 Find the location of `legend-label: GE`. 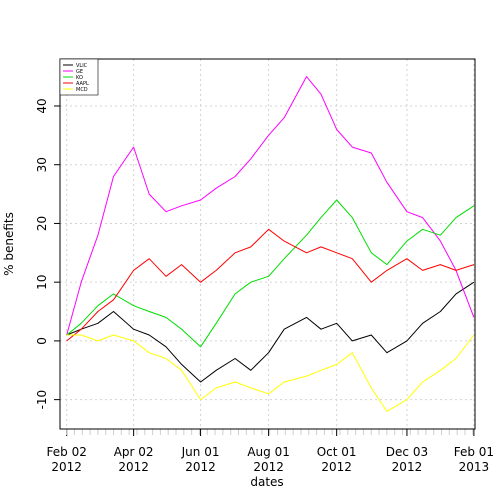

legend-label: GE is located at coordinates (79, 72).